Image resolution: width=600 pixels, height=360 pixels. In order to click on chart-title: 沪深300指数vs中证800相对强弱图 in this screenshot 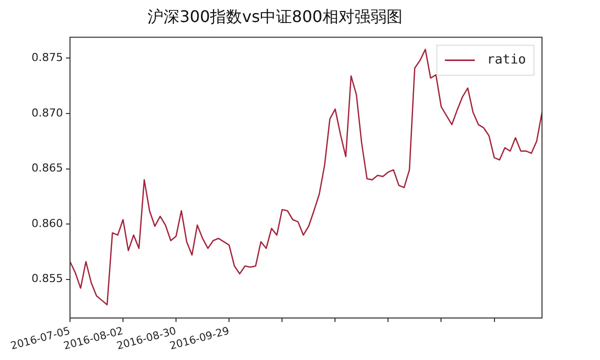, I will do `click(275, 16)`.